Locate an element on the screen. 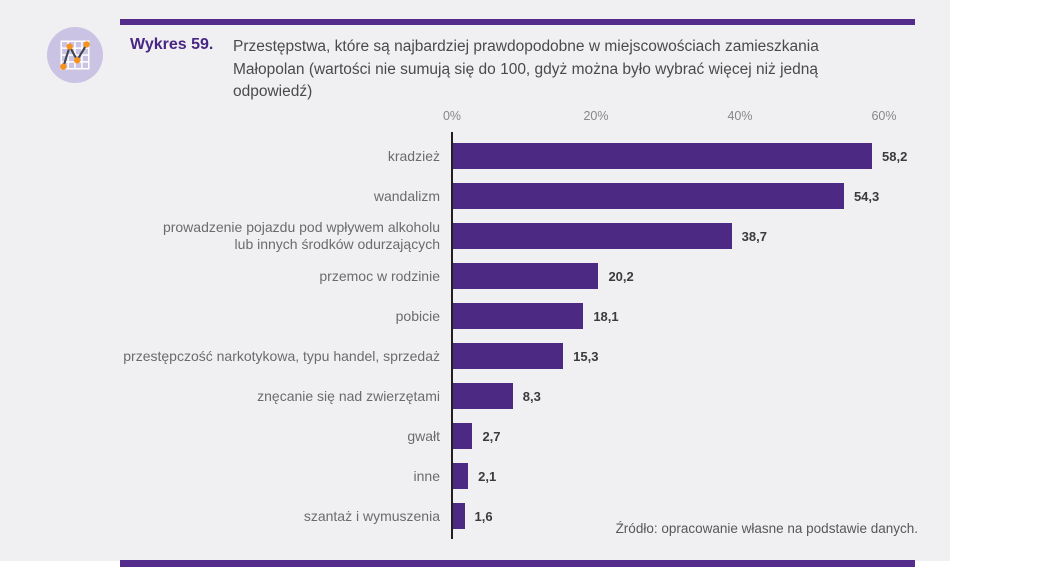  value-label: 58,2 is located at coordinates (895, 156).